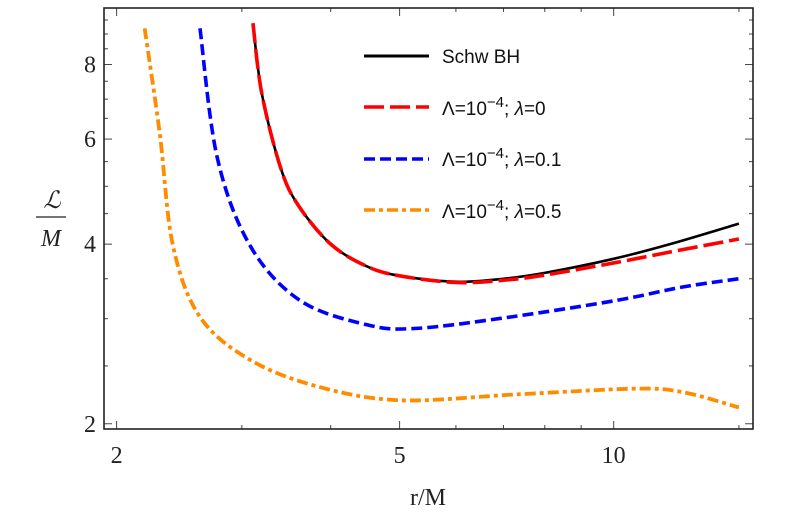  What do you see at coordinates (90, 245) in the screenshot?
I see `y-tick-label: 4` at bounding box center [90, 245].